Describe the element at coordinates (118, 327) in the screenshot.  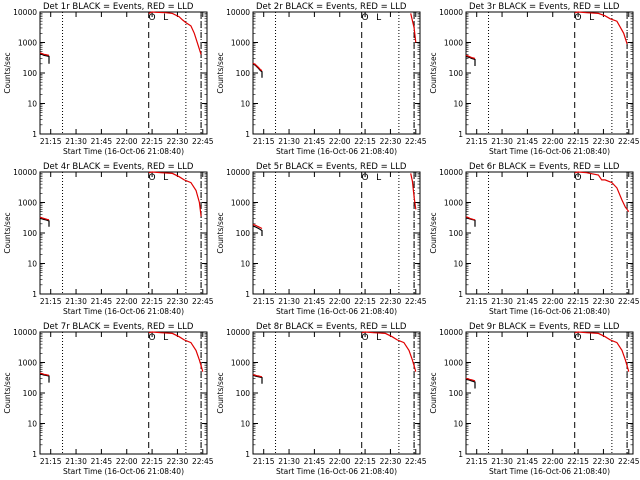
I see `chart-title: Det 7r BLACK = Events, RED = LLD` at that location.